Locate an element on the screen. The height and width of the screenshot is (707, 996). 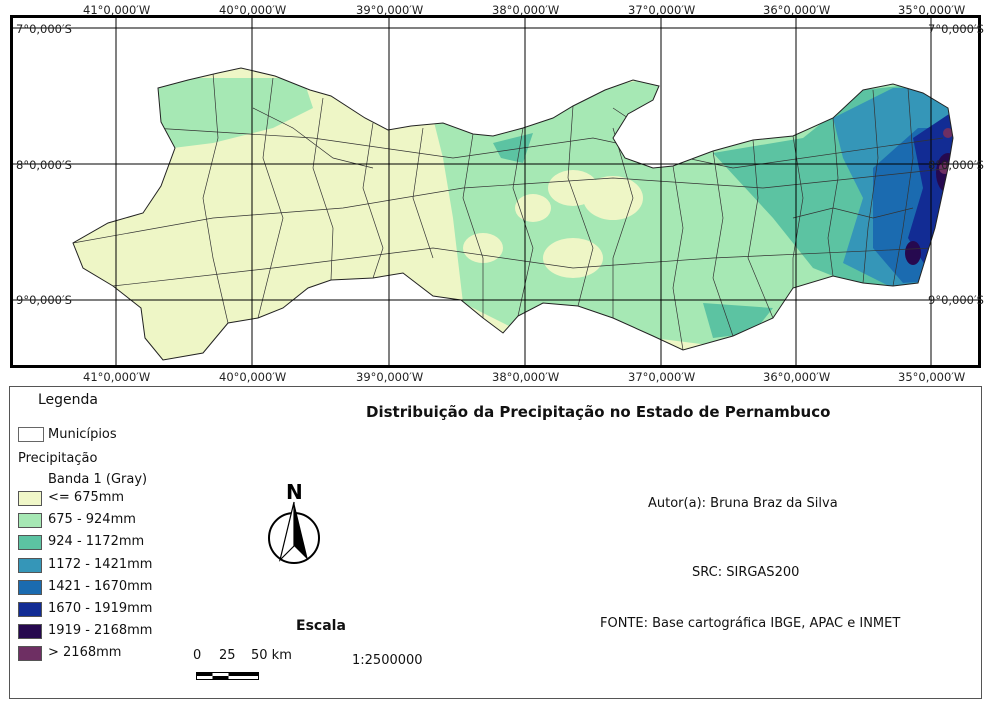
lon-label-bottom: 41°0,000′W is located at coordinates (117, 377).